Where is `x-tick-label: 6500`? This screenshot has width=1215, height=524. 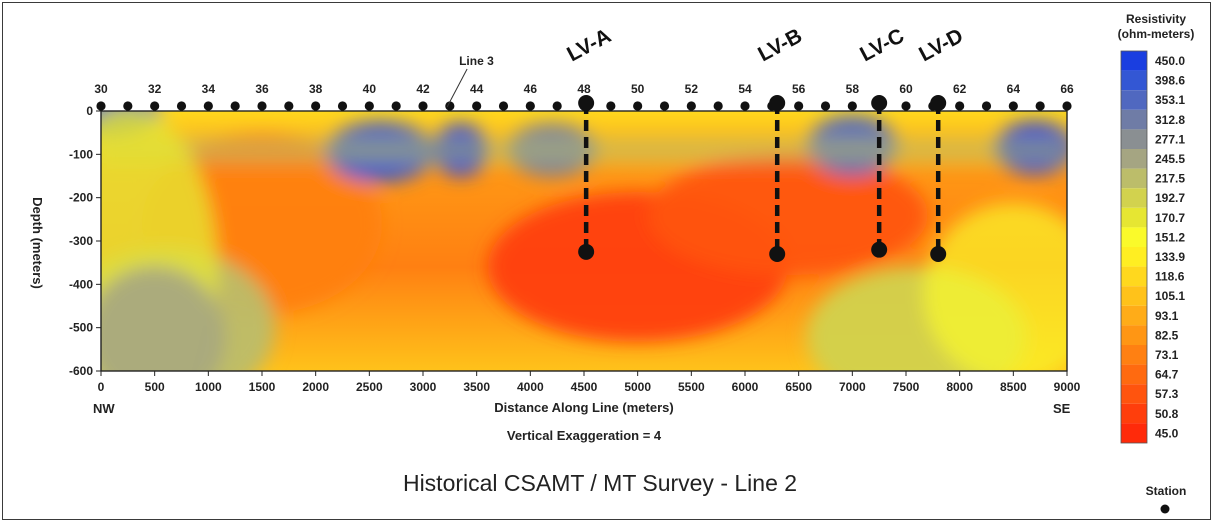 x-tick-label: 6500 is located at coordinates (798, 387).